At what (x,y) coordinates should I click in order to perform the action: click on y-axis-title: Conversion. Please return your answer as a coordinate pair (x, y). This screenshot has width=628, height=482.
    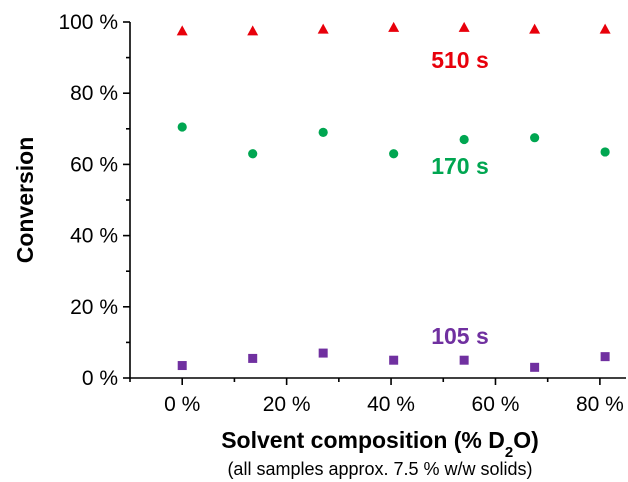
    Looking at the image, I should click on (25, 200).